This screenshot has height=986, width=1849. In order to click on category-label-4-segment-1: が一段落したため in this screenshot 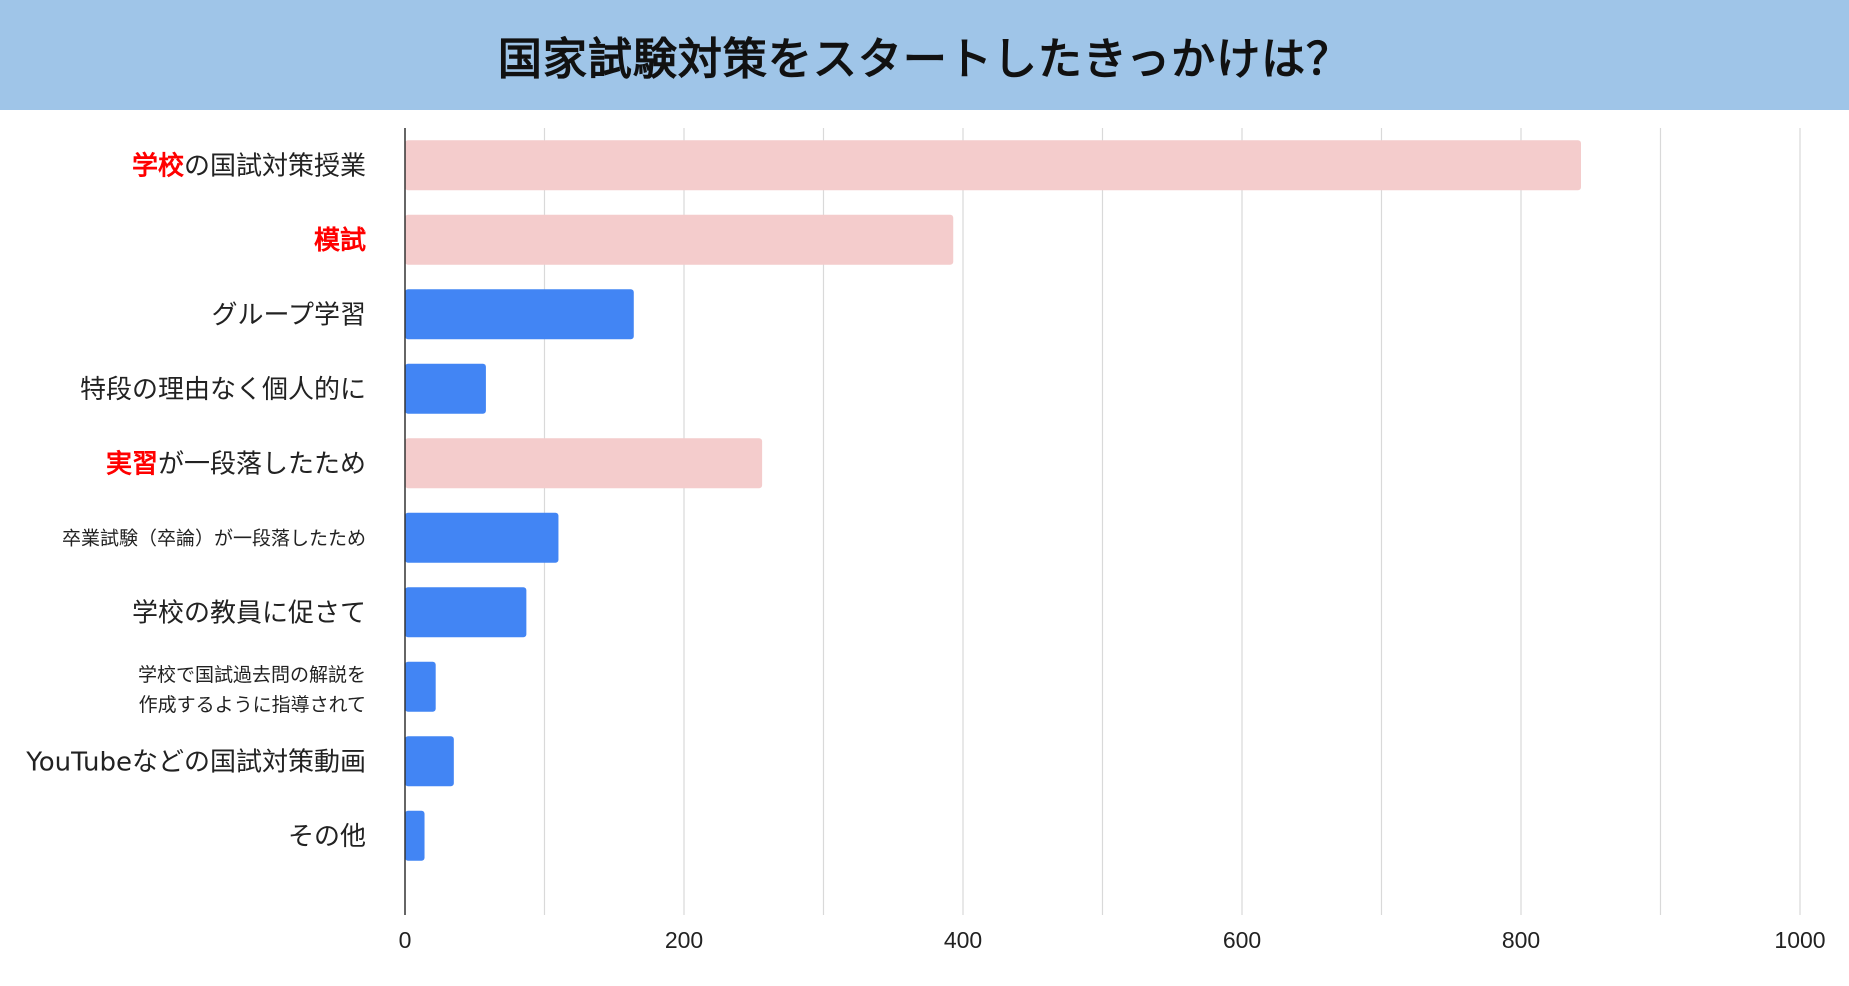, I will do `click(262, 465)`.